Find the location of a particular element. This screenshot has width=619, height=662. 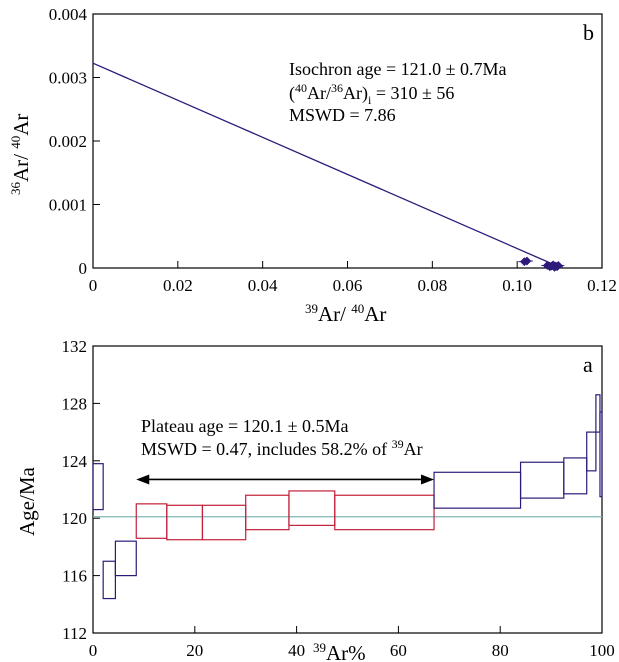

isochron-annotation-age: Isochron age = 121.0 ± 0.7Ma is located at coordinates (398, 69).